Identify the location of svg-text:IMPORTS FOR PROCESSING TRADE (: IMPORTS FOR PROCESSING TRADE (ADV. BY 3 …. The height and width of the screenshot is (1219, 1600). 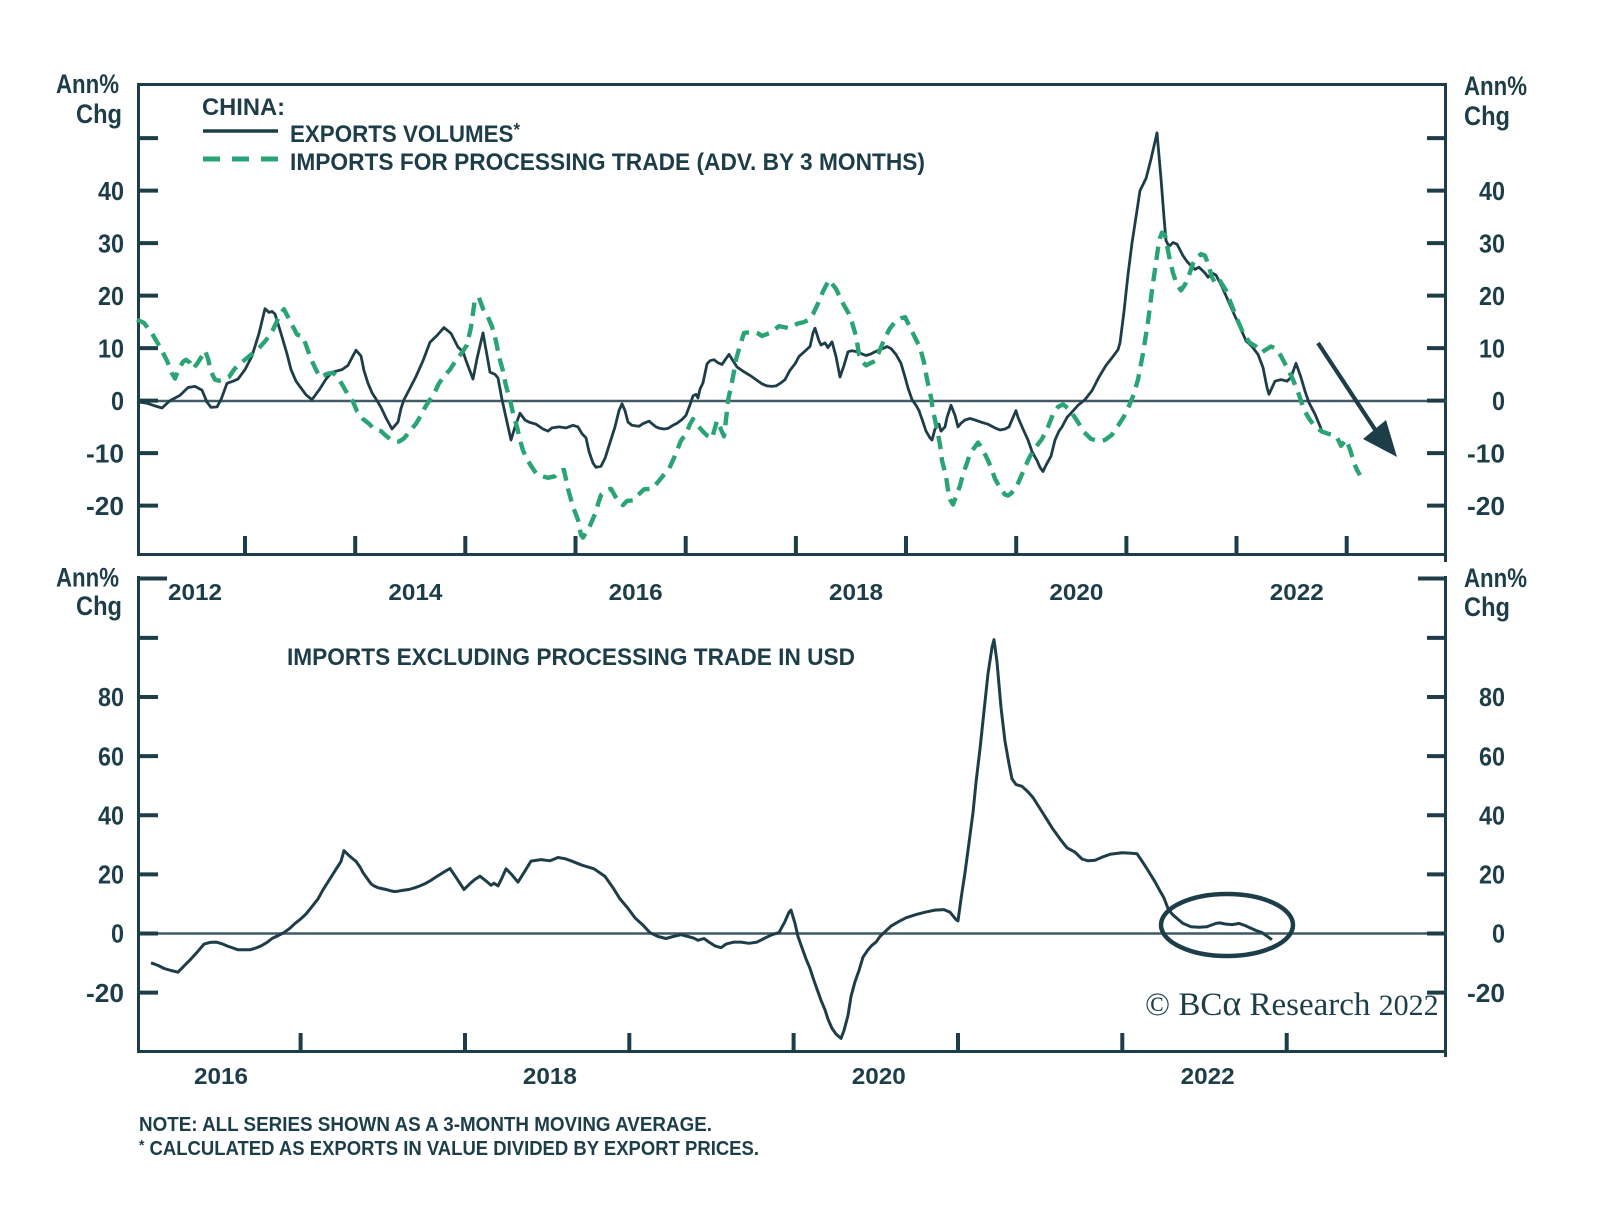
(607, 162).